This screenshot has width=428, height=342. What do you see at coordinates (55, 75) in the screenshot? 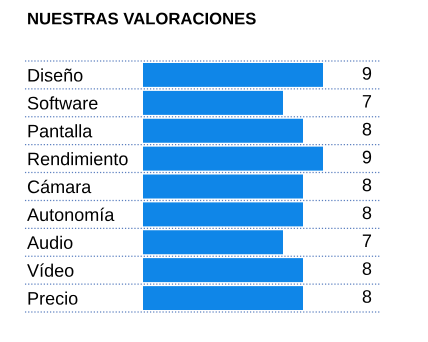
I see `y-tick-label: Diseño` at bounding box center [55, 75].